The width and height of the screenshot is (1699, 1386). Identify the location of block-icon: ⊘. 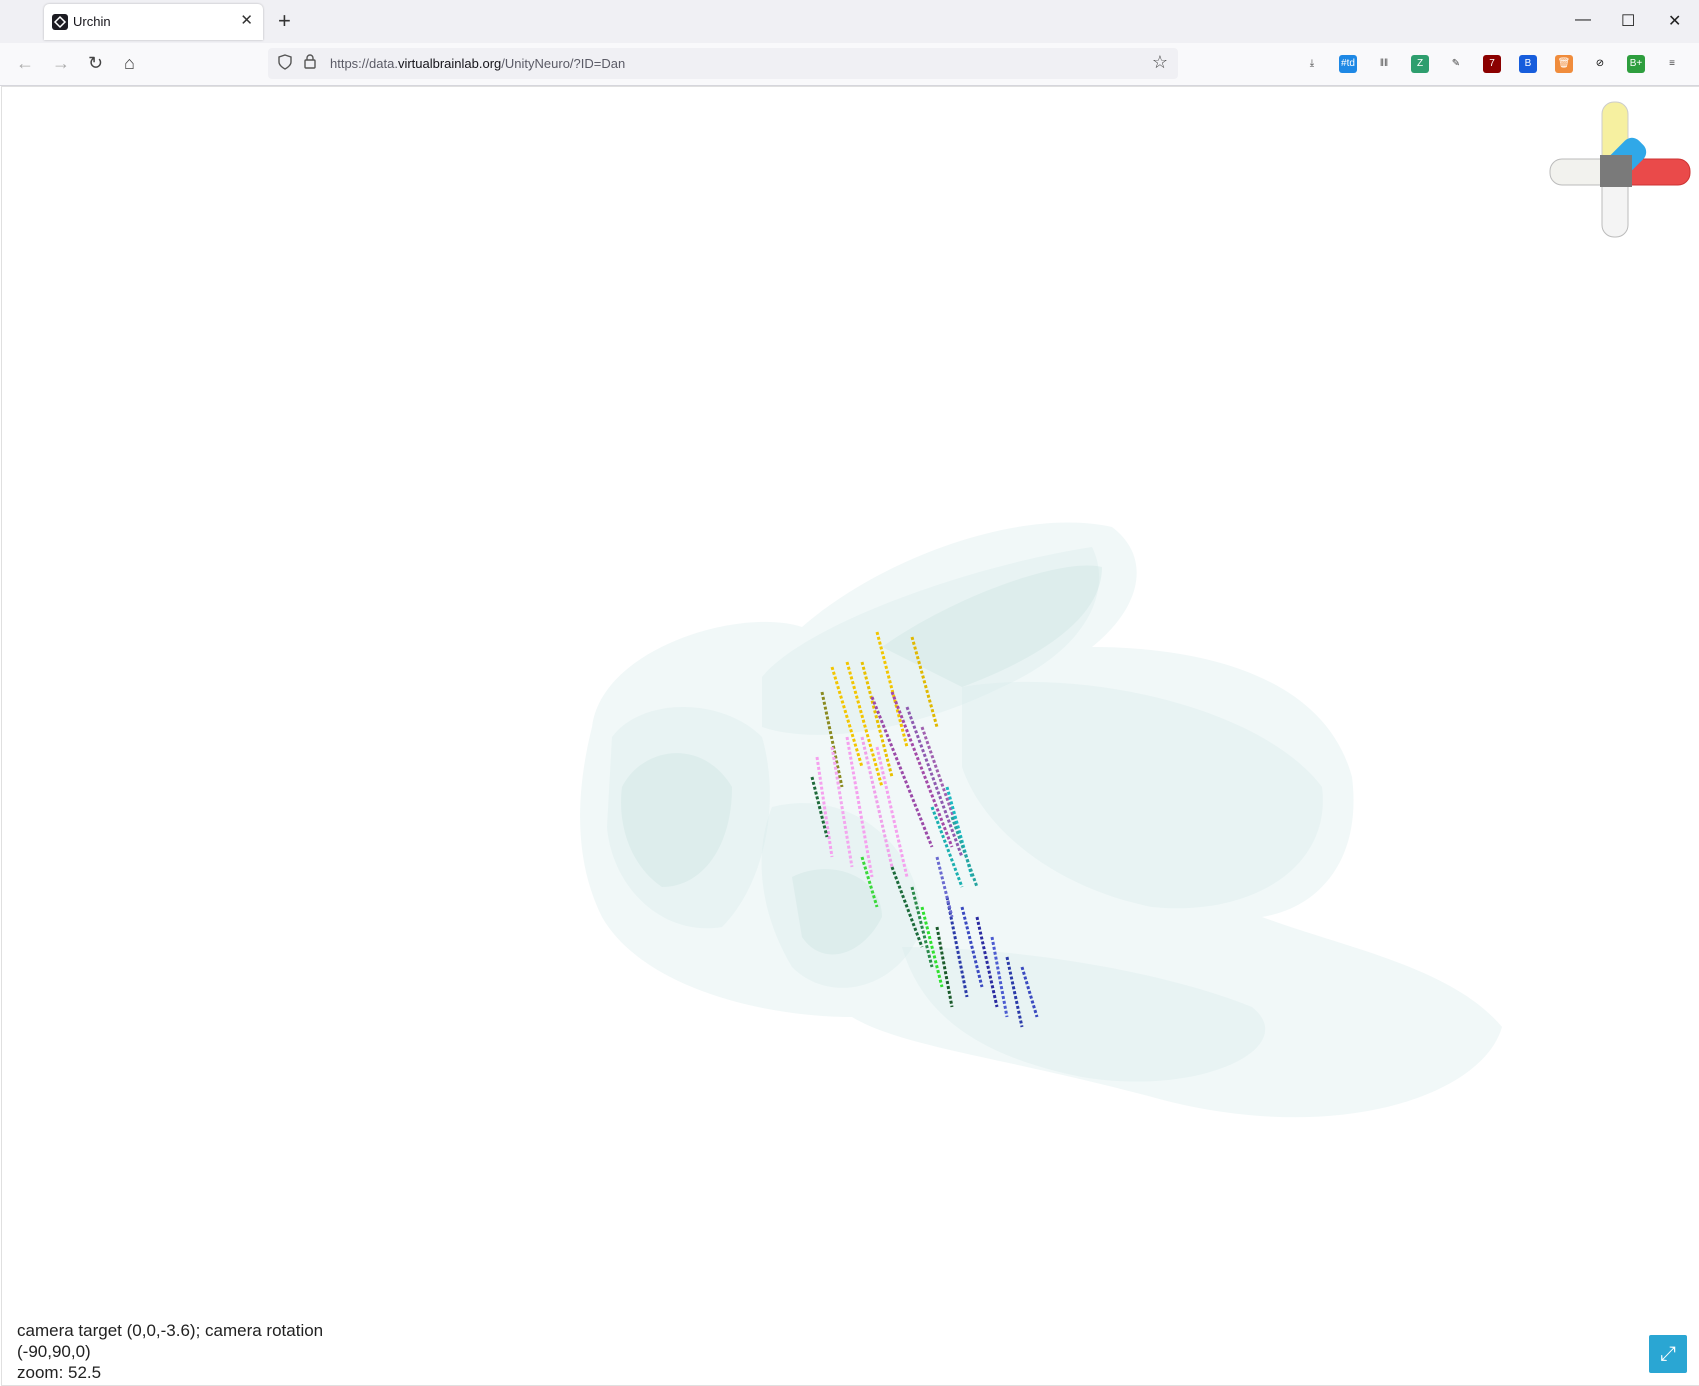
(1600, 64).